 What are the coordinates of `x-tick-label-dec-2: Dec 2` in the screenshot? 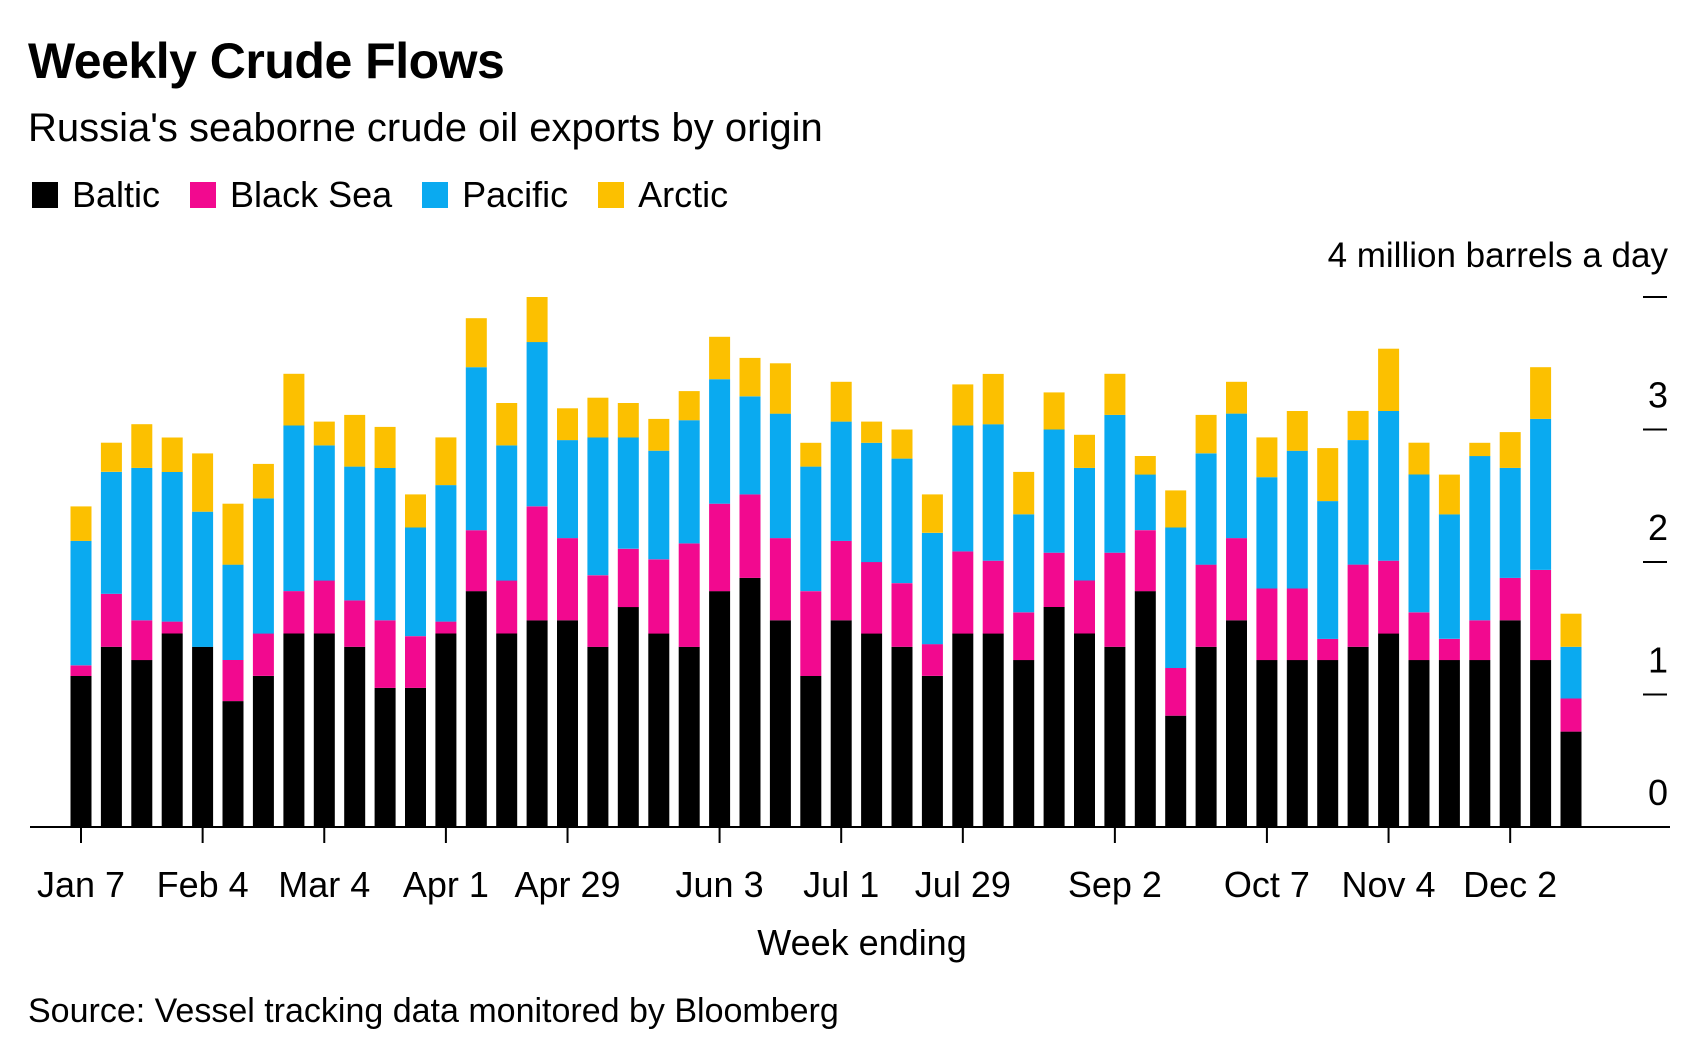 It's located at (1510, 884).